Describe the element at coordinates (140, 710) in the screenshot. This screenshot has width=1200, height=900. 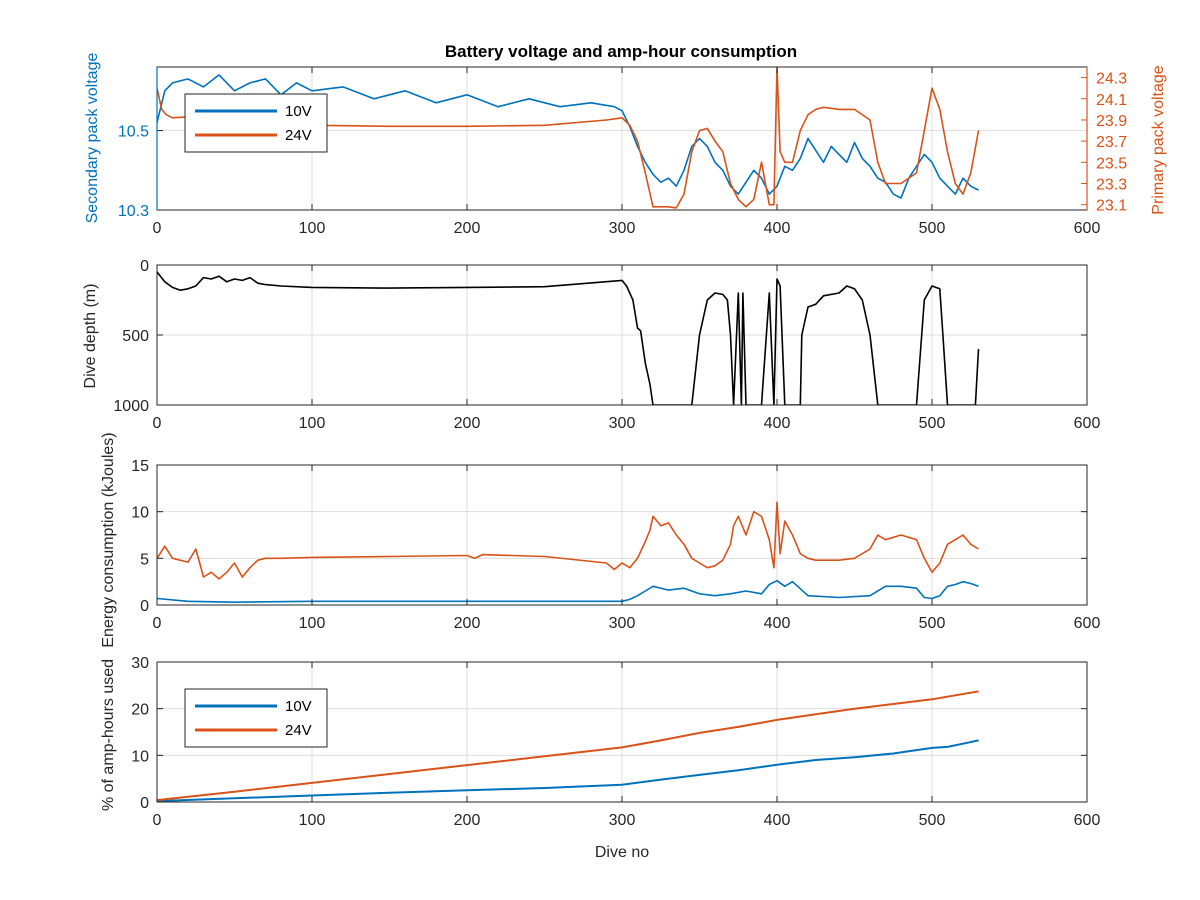
I see `y-tick-label: 20` at that location.